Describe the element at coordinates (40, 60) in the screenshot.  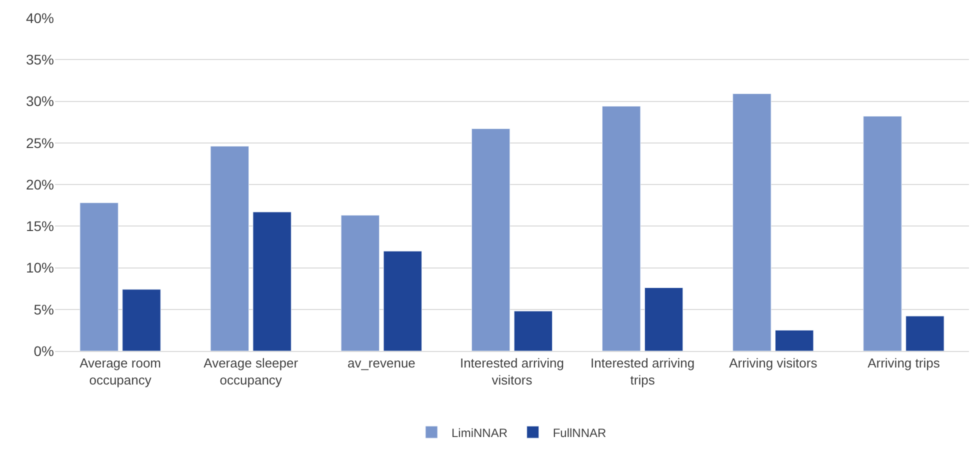
I see `y-tick-label: 35%` at that location.